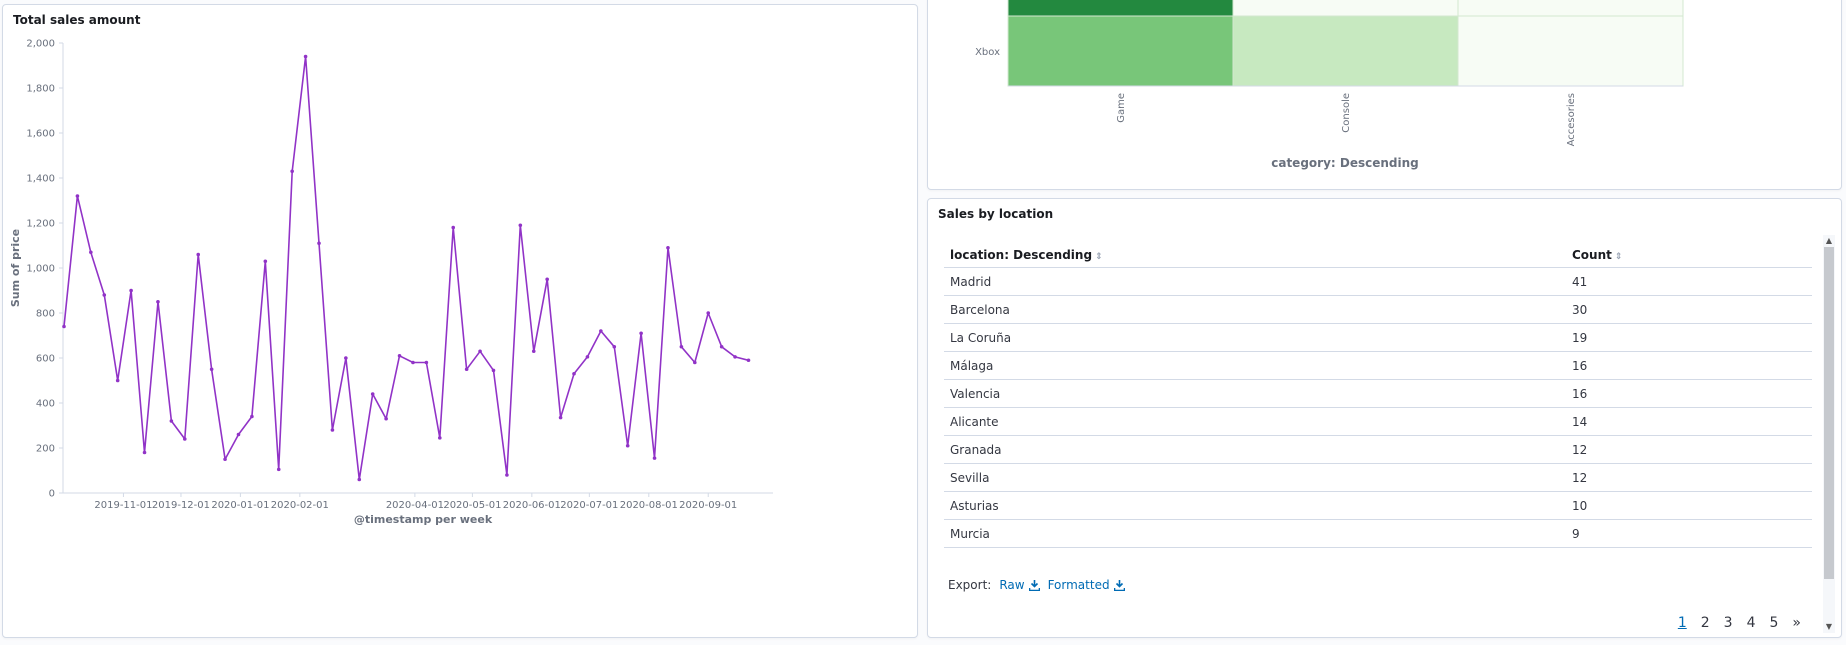 Image resolution: width=1846 pixels, height=645 pixels. Describe the element at coordinates (975, 393) in the screenshot. I see `cell-location: Valencia` at that location.